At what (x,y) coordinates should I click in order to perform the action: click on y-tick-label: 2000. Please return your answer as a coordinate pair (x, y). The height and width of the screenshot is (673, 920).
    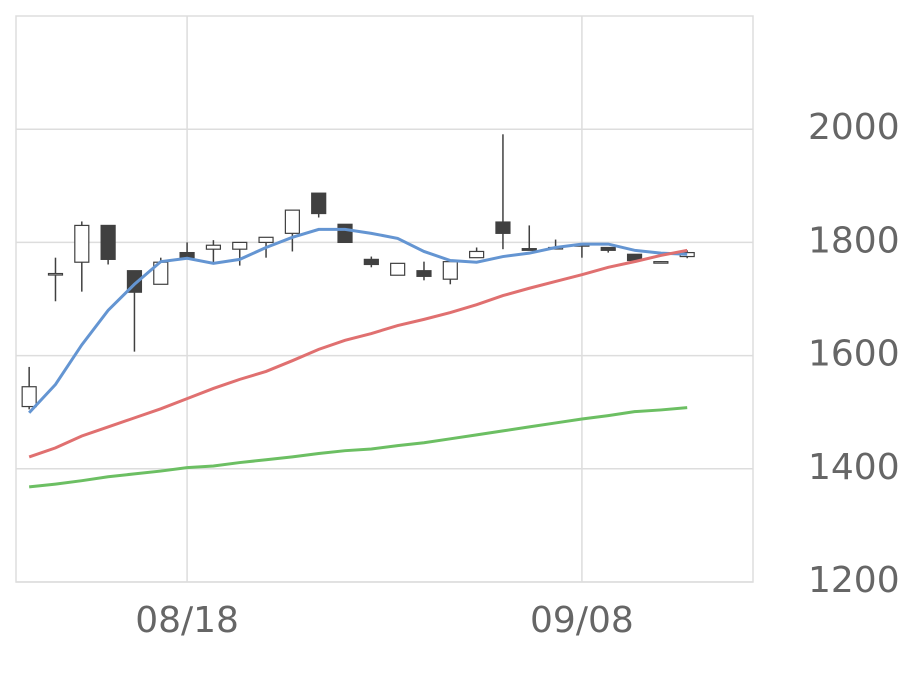
    Looking at the image, I should click on (854, 127).